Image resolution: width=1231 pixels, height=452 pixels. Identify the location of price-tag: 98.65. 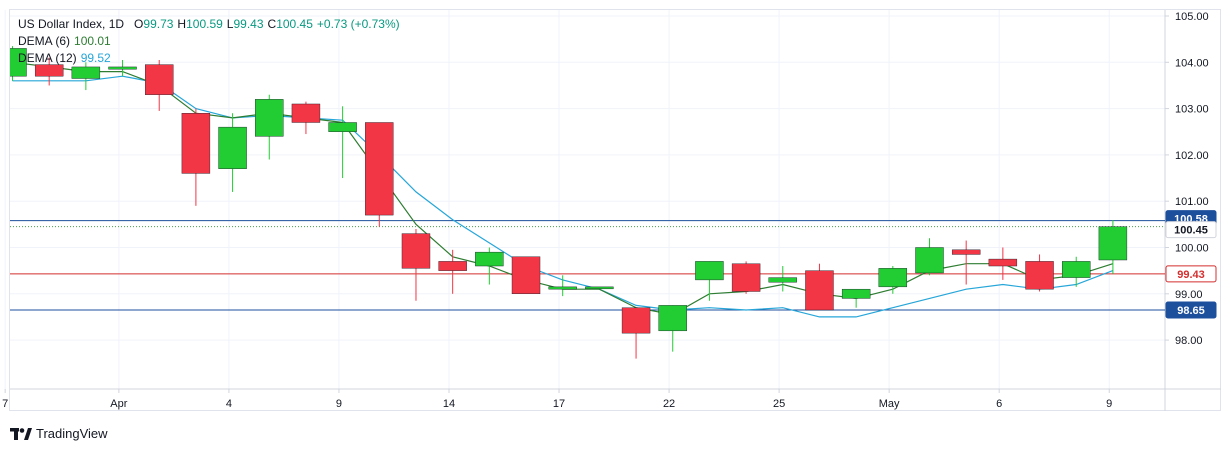
(1191, 310).